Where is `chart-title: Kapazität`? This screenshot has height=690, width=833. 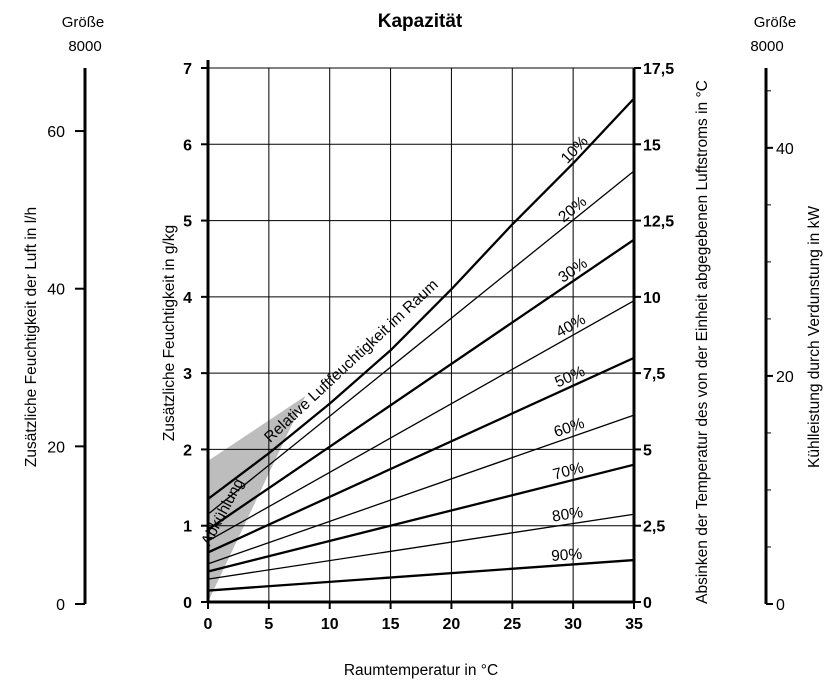
chart-title: Kapazität is located at coordinates (420, 21).